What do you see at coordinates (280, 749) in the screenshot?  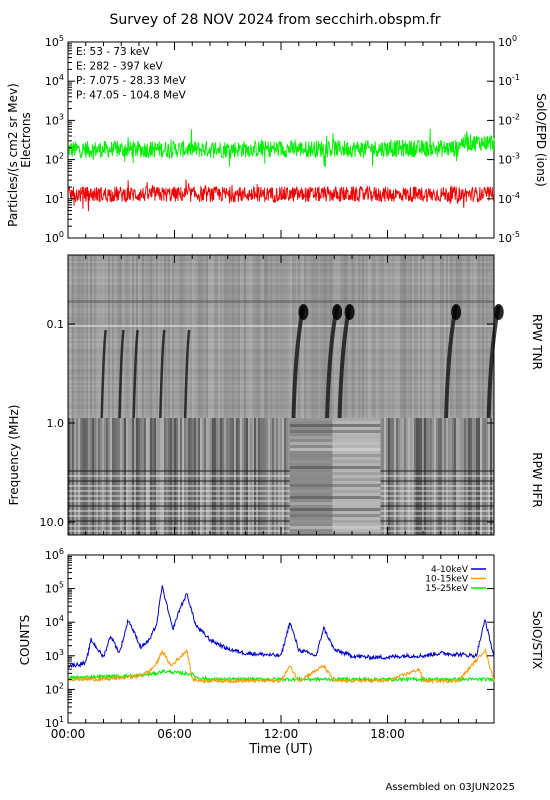 I see `xaxis-label: Time (UT)` at bounding box center [280, 749].